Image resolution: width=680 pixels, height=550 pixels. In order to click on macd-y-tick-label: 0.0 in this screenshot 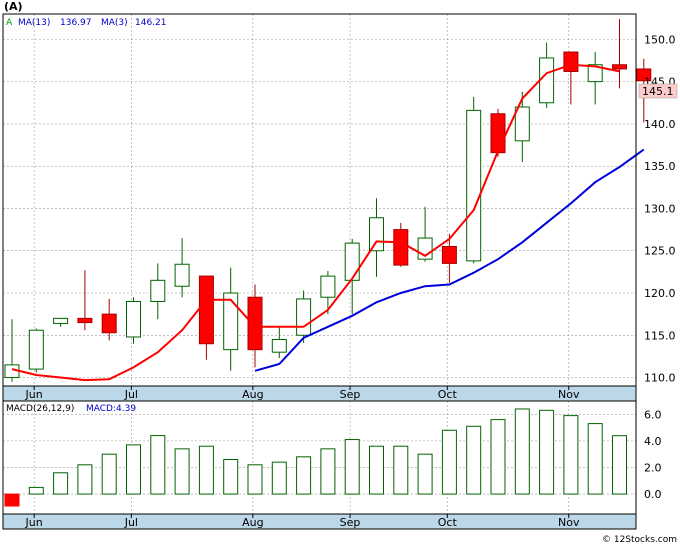, I will do `click(653, 494)`.